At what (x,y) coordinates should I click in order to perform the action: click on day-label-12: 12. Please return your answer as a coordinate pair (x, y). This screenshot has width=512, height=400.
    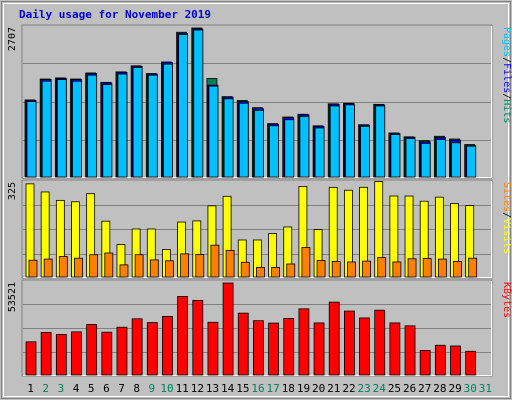
    Looking at the image, I should click on (197, 388).